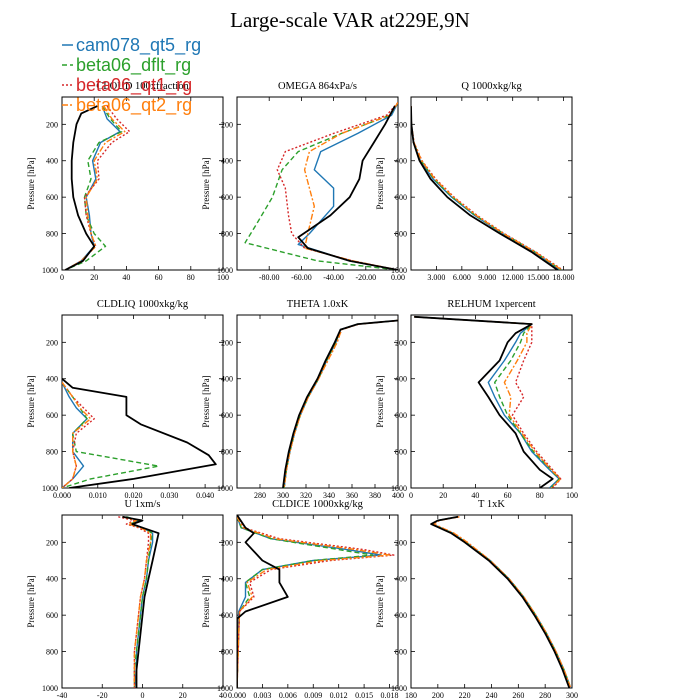 The width and height of the screenshot is (700, 700). I want to click on x-tick-label: 200, so click(438, 695).